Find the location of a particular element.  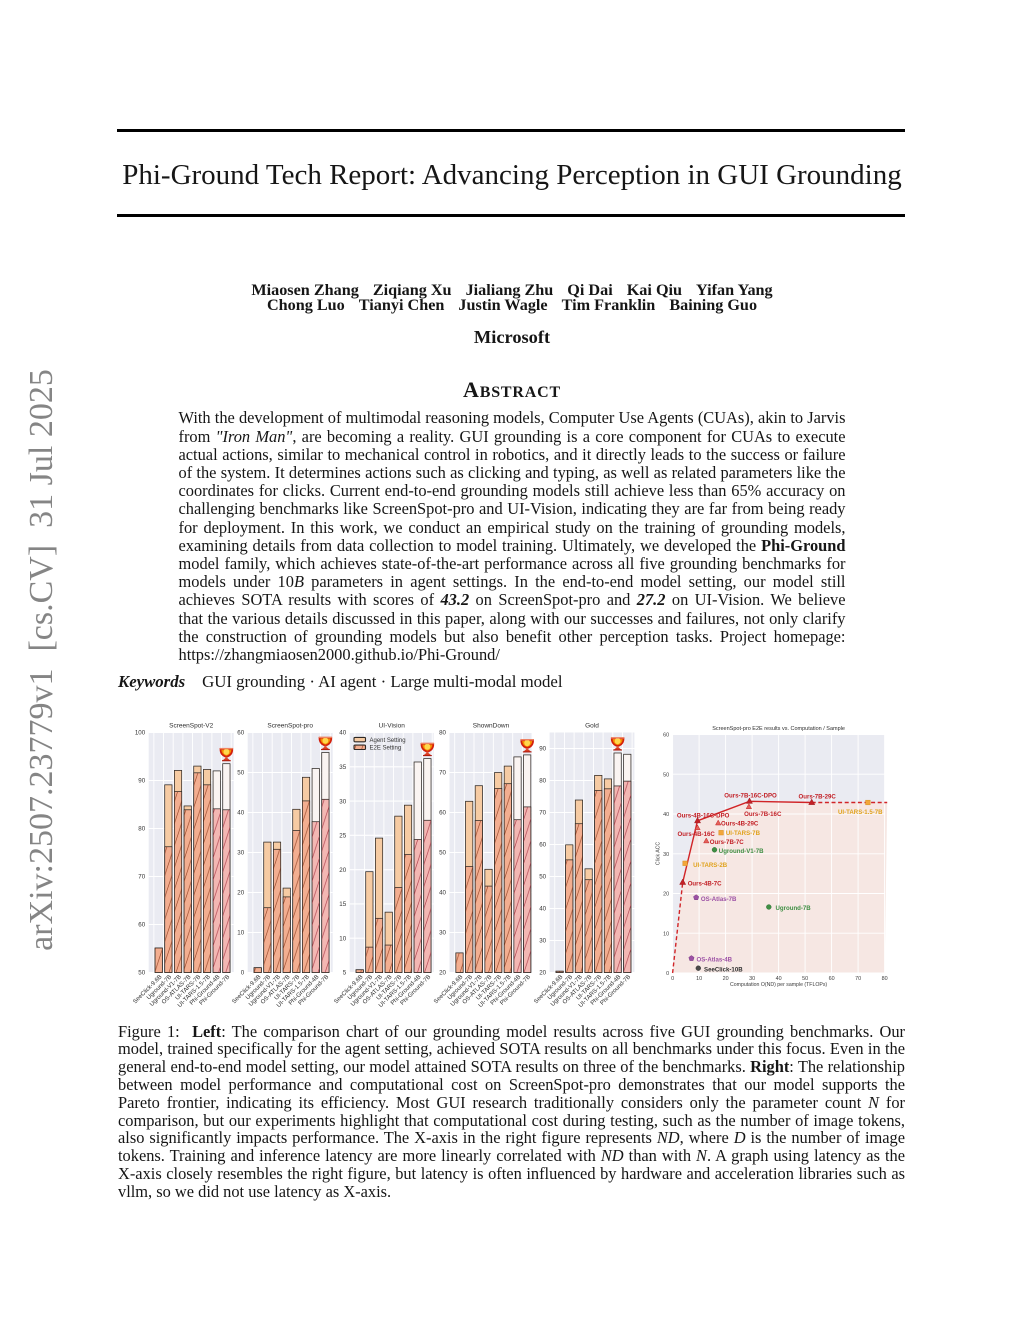

svg-text: Ours-4B-16C is located at coordinates (697, 834).